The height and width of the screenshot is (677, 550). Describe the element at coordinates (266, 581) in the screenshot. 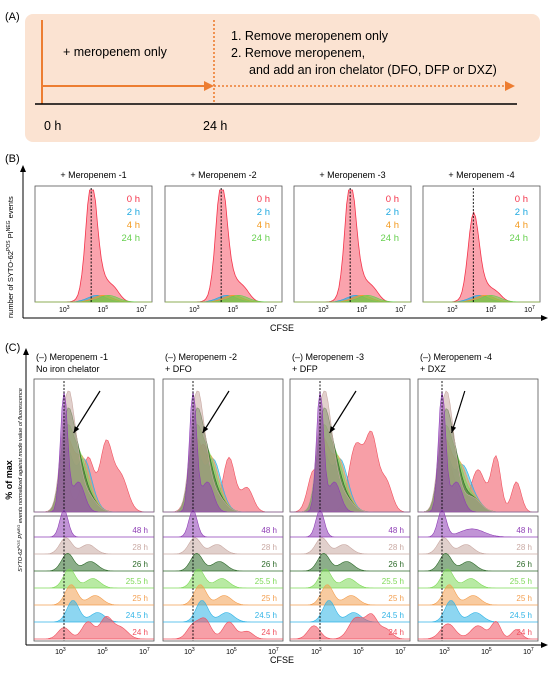

I see `stack-label-3-2: 25.5 h` at that location.